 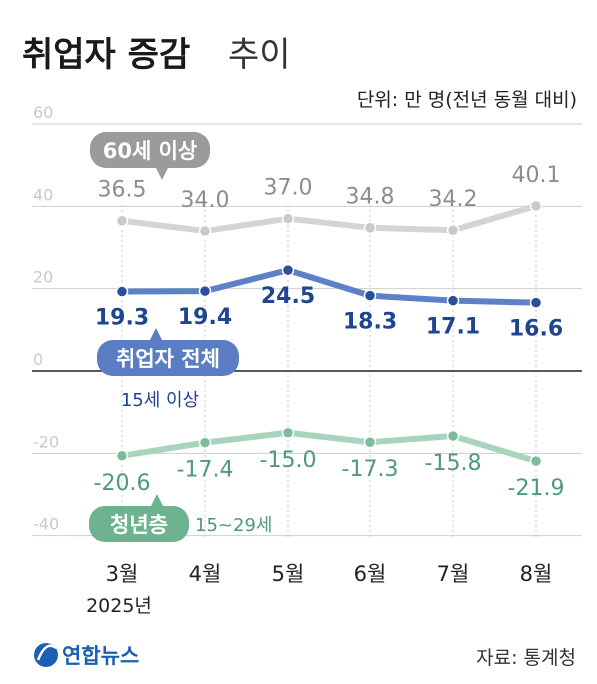 What do you see at coordinates (205, 470) in the screenshot?
I see `data-label: -17.4` at bounding box center [205, 470].